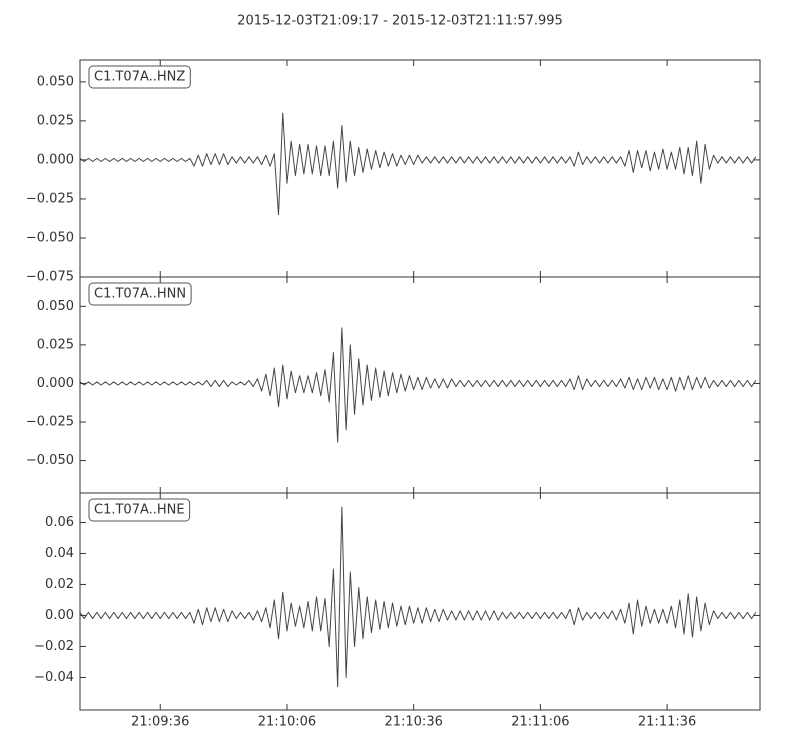 This screenshot has height=750, width=800. What do you see at coordinates (667, 722) in the screenshot?
I see `x-tick-label: 21:11:36` at bounding box center [667, 722].